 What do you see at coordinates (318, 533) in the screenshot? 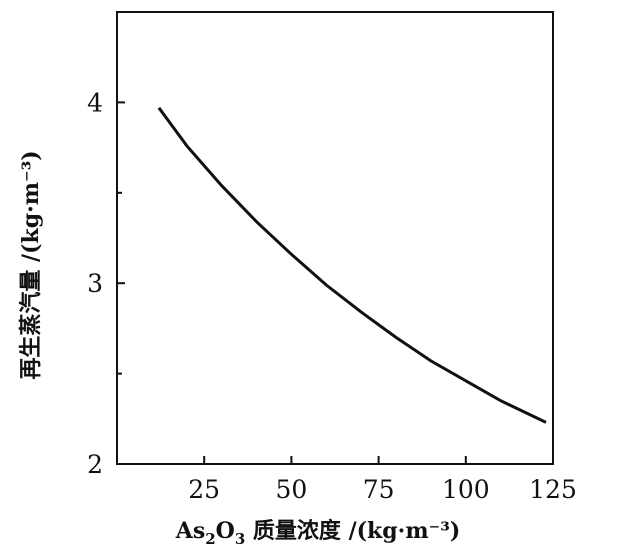
I see `x-axis-label: As2O3 质量浓度 /(kg·m⁻³)` at bounding box center [318, 533].